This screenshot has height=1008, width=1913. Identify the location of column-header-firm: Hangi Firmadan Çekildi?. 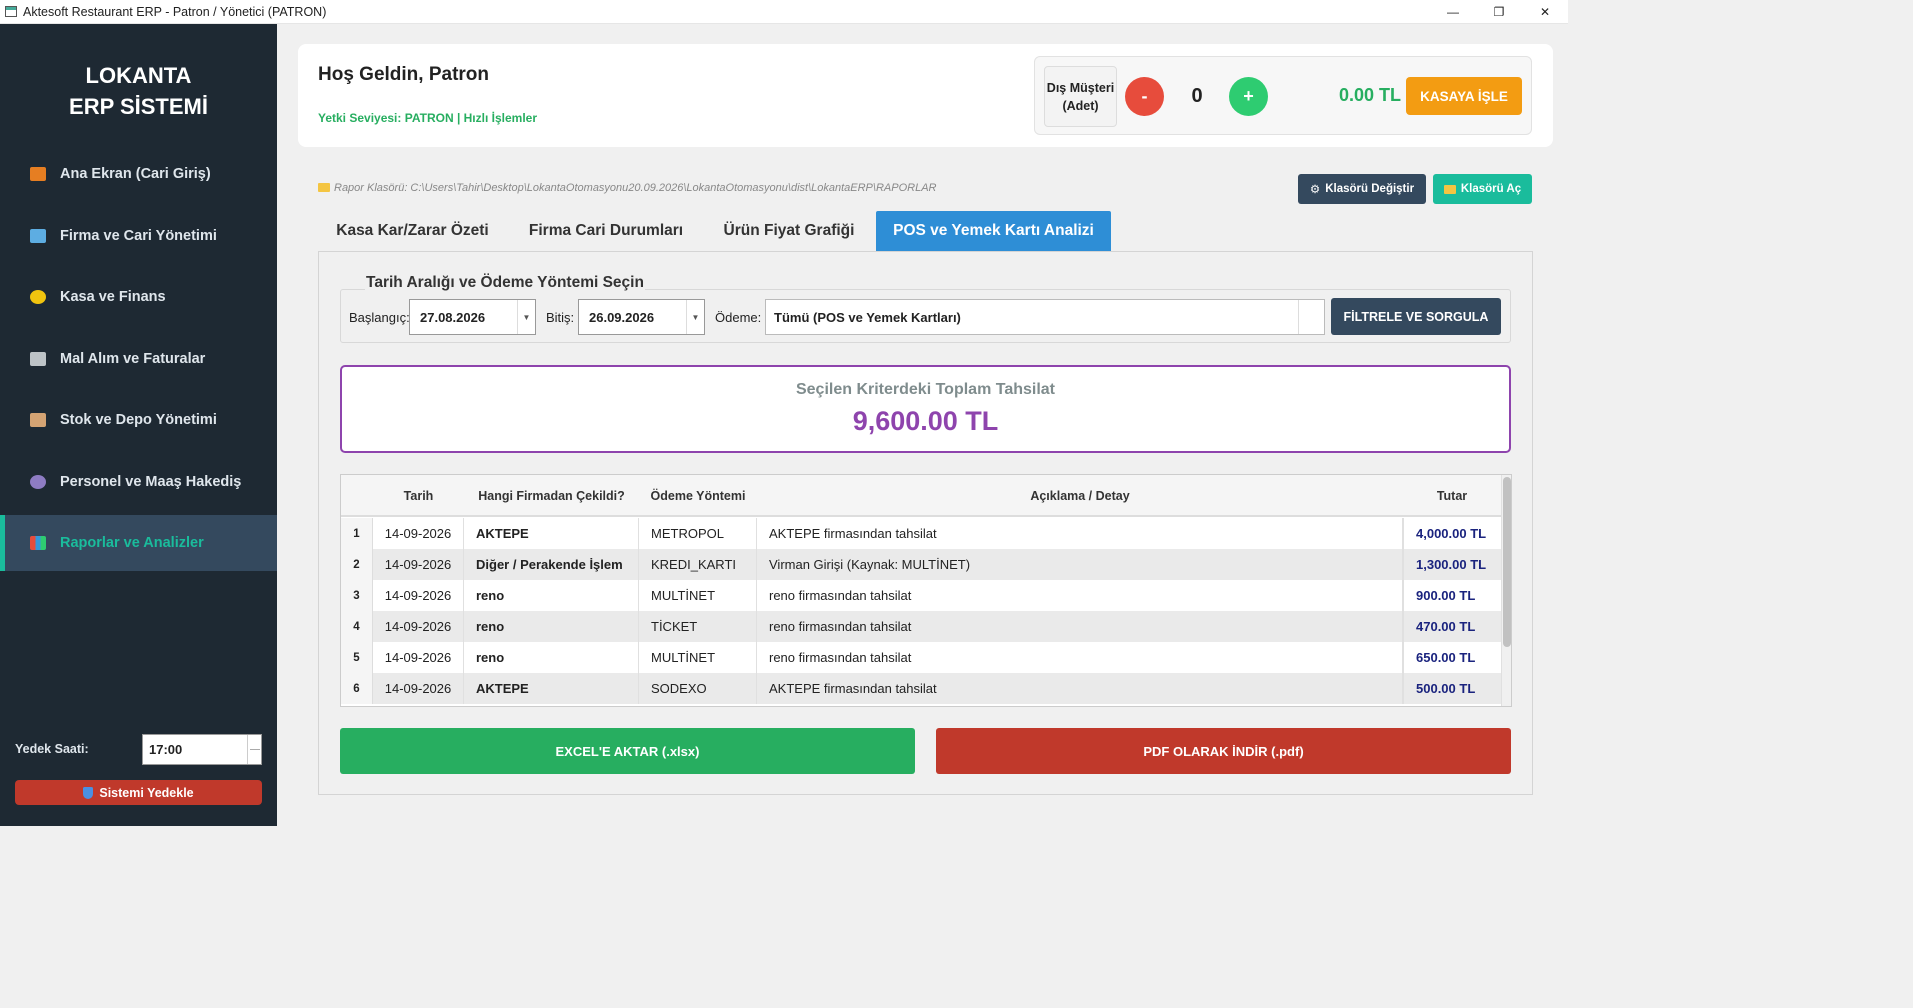
(551, 496).